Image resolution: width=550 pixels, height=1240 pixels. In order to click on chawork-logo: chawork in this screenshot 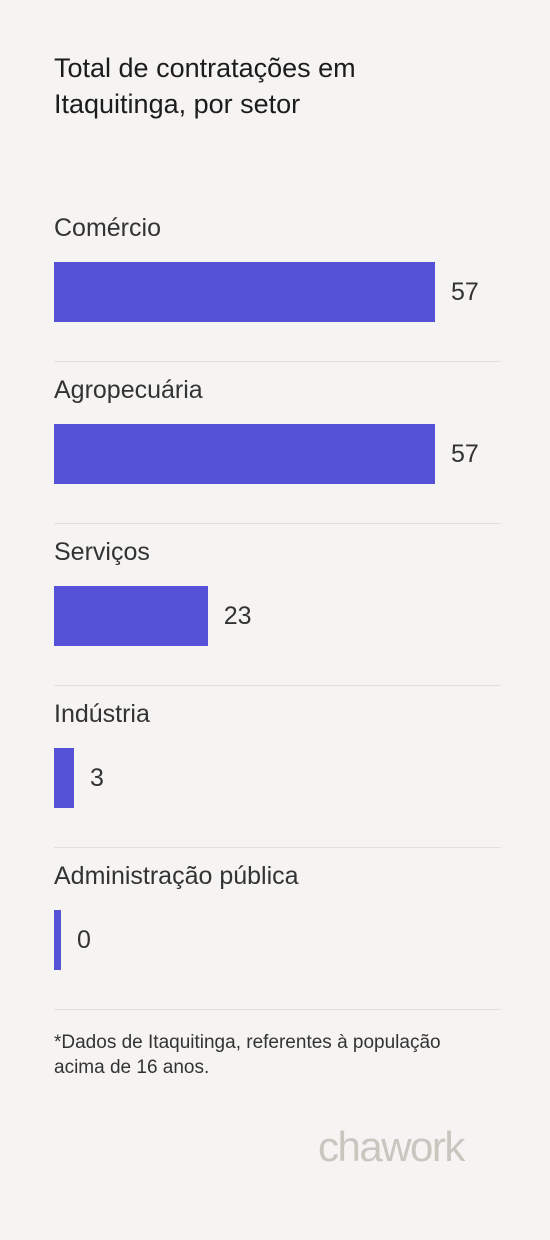, I will do `click(393, 1146)`.